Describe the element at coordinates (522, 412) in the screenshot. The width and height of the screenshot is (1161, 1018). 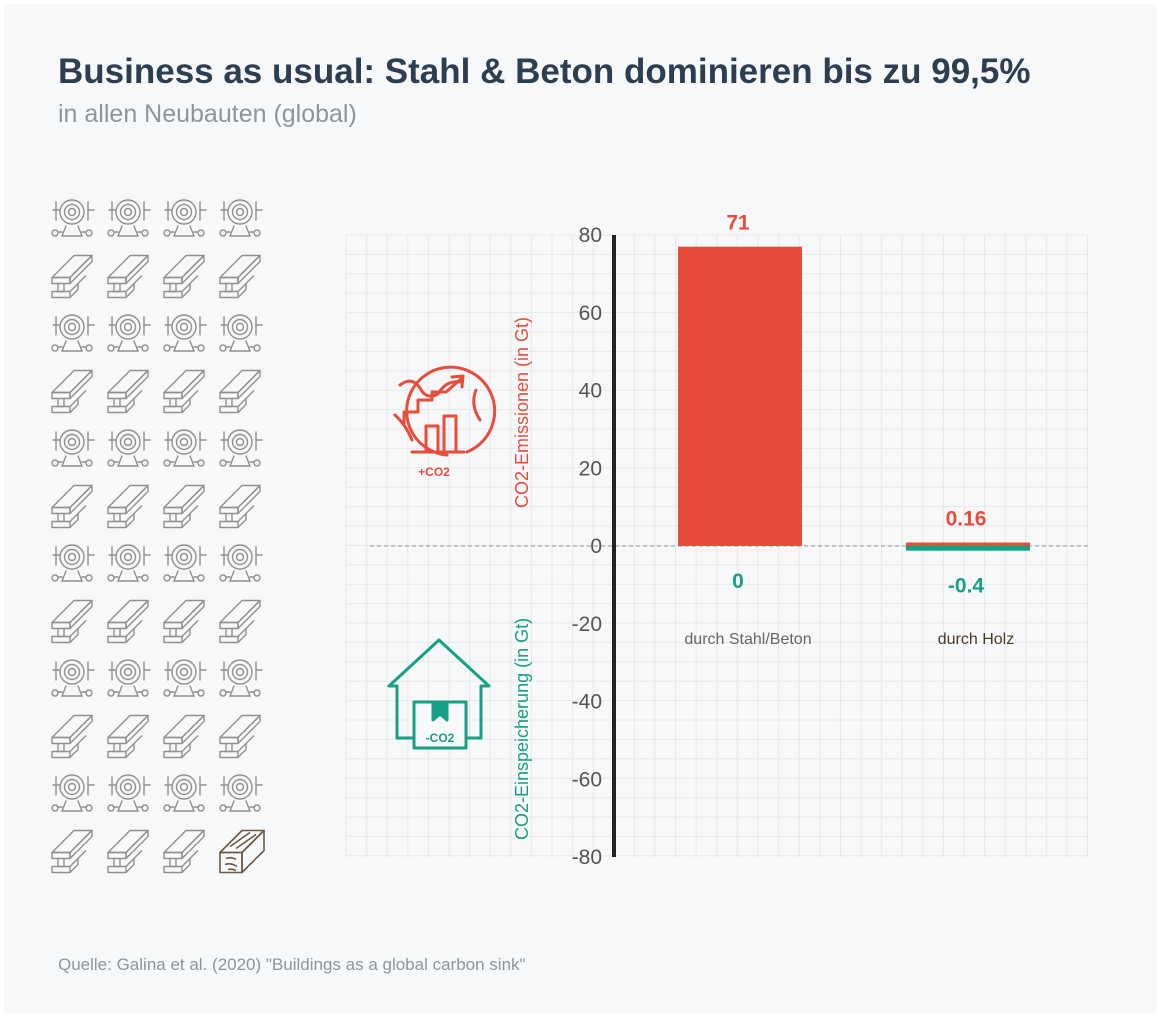
I see `y-label-emissions: CO2-Emissionen (in Gt)` at that location.